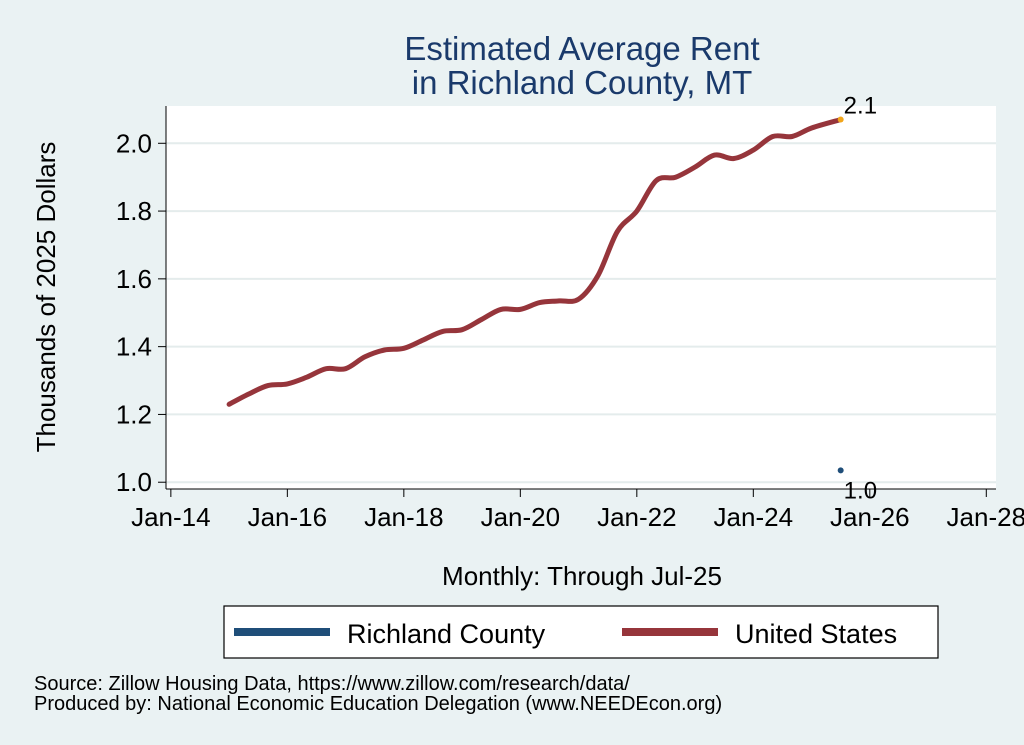  Describe the element at coordinates (754, 517) in the screenshot. I see `x-tick-label: Jan-24` at that location.